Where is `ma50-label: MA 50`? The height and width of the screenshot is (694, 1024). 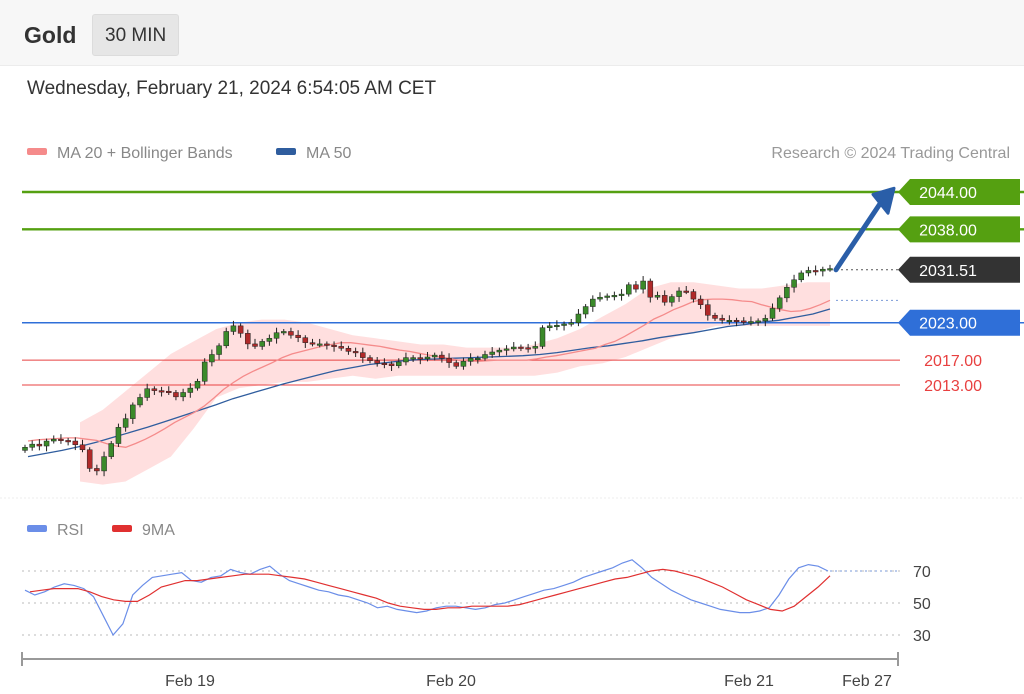
ma50-label: MA 50 is located at coordinates (329, 153).